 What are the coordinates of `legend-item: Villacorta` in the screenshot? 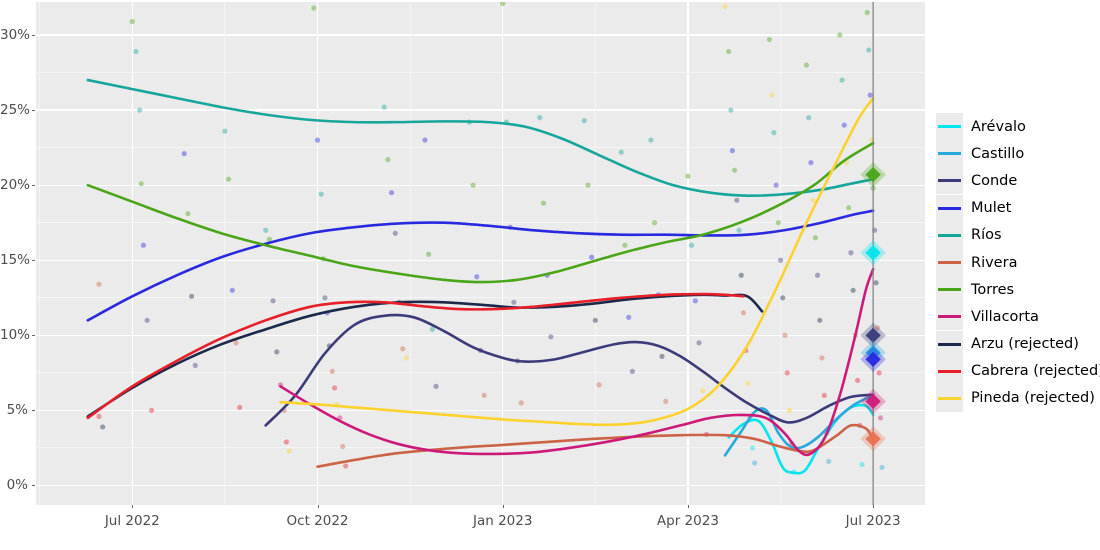 It's located at (1018, 317).